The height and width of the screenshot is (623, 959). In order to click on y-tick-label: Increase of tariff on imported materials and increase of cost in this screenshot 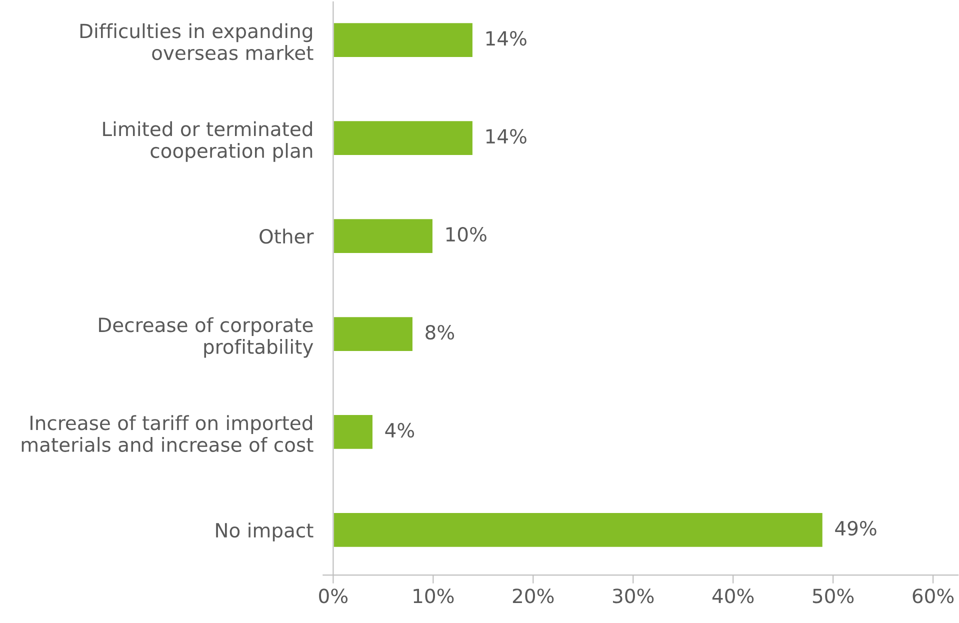, I will do `click(168, 433)`.